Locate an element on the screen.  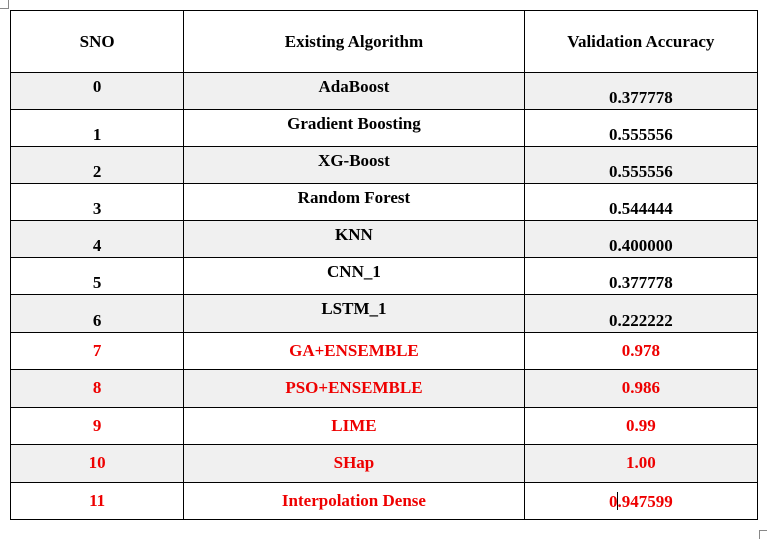
page-corner-mark-top is located at coordinates (4, 4).